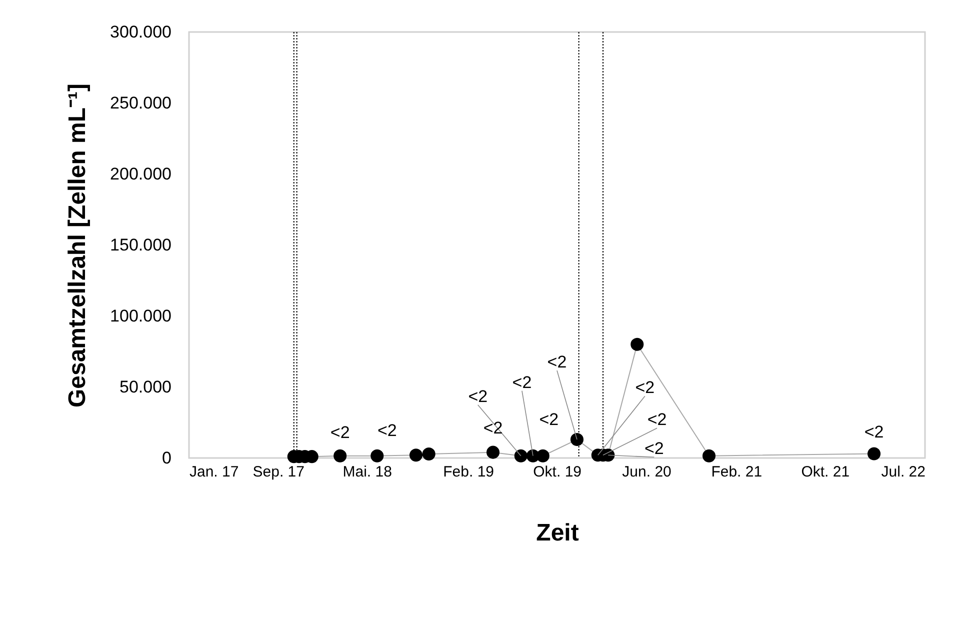  I want to click on x-tick-label: Okt. 21, so click(825, 472).